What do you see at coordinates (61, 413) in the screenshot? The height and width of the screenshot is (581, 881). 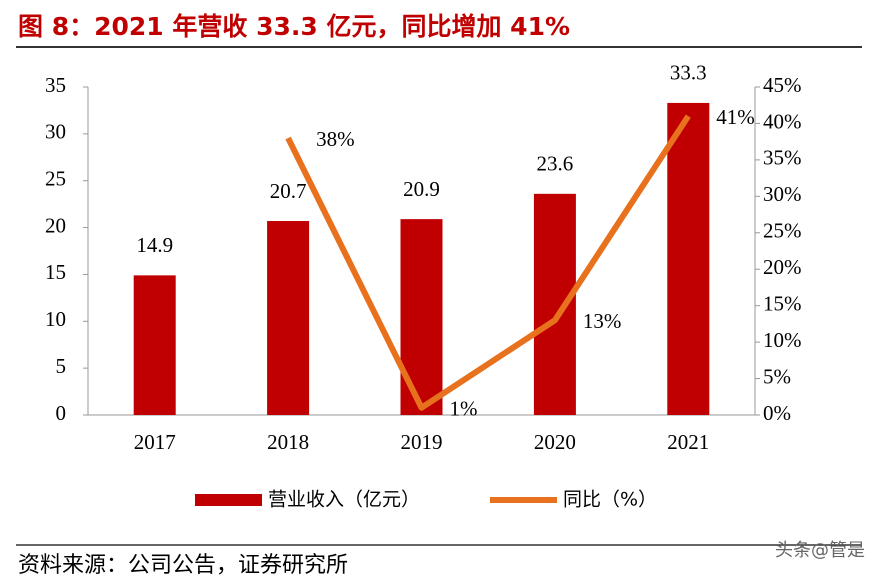 I see `y-tick-label: 0` at bounding box center [61, 413].